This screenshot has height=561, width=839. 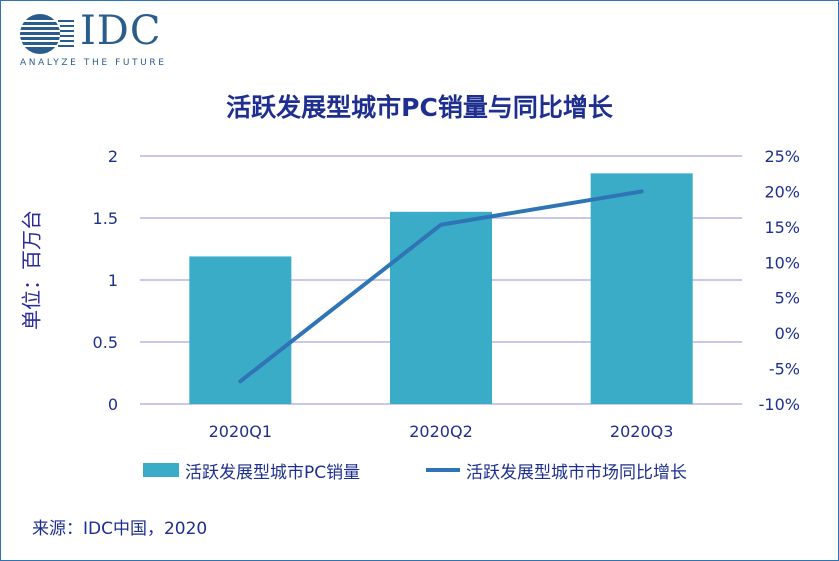 What do you see at coordinates (121, 31) in the screenshot?
I see `logo-wordmark: IDC` at bounding box center [121, 31].